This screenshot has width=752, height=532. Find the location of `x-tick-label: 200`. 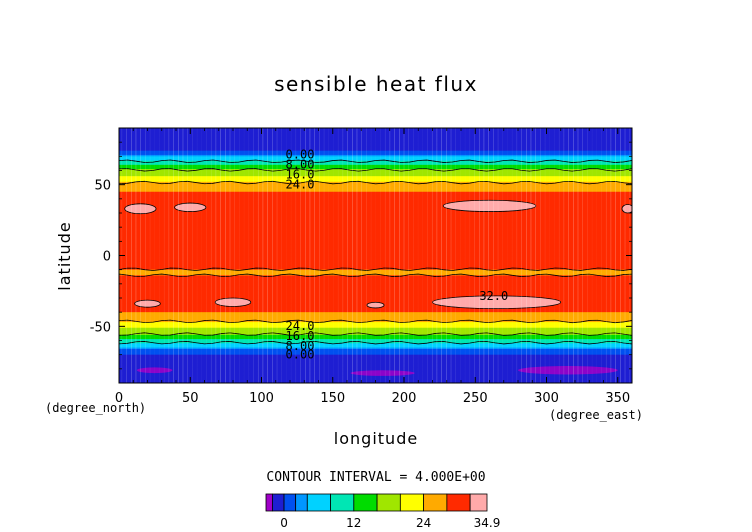

x-tick-label: 200 is located at coordinates (404, 398).